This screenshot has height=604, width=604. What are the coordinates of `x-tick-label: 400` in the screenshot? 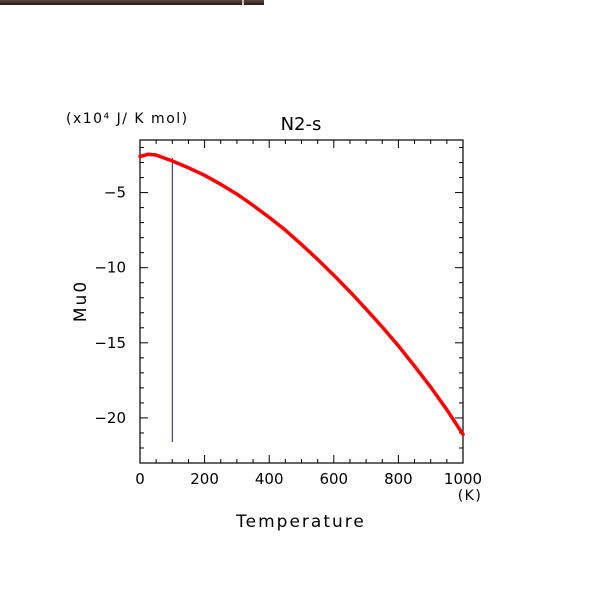 It's located at (269, 479).